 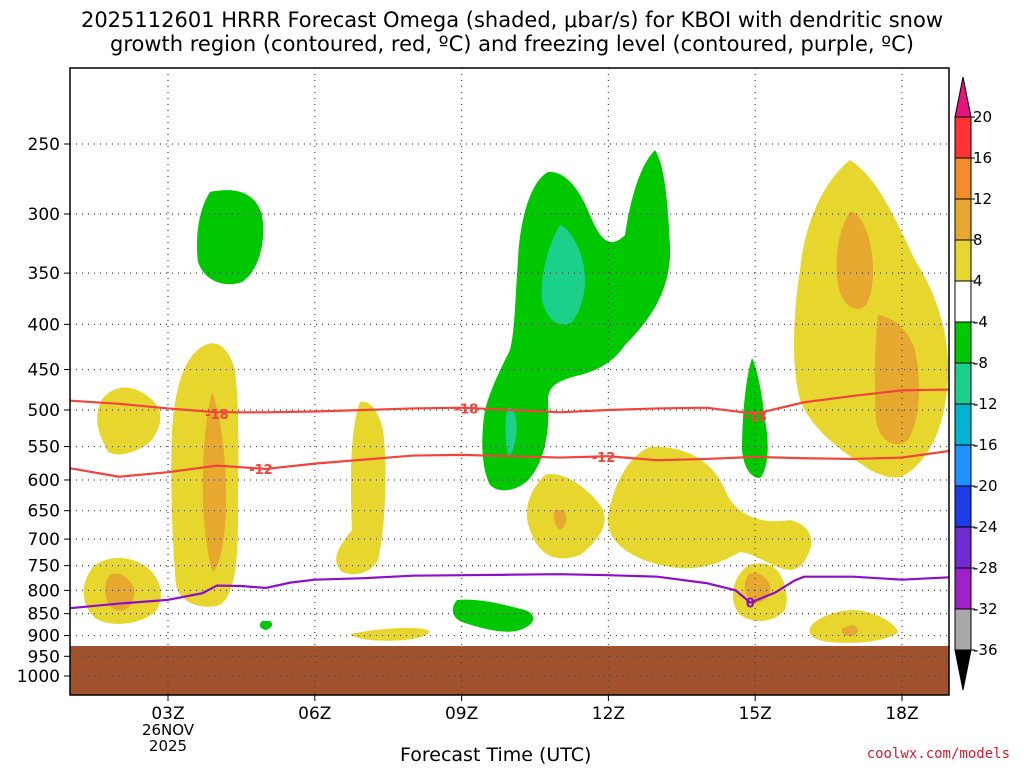 What do you see at coordinates (509, 401) in the screenshot?
I see `contour-line--18` at bounding box center [509, 401].